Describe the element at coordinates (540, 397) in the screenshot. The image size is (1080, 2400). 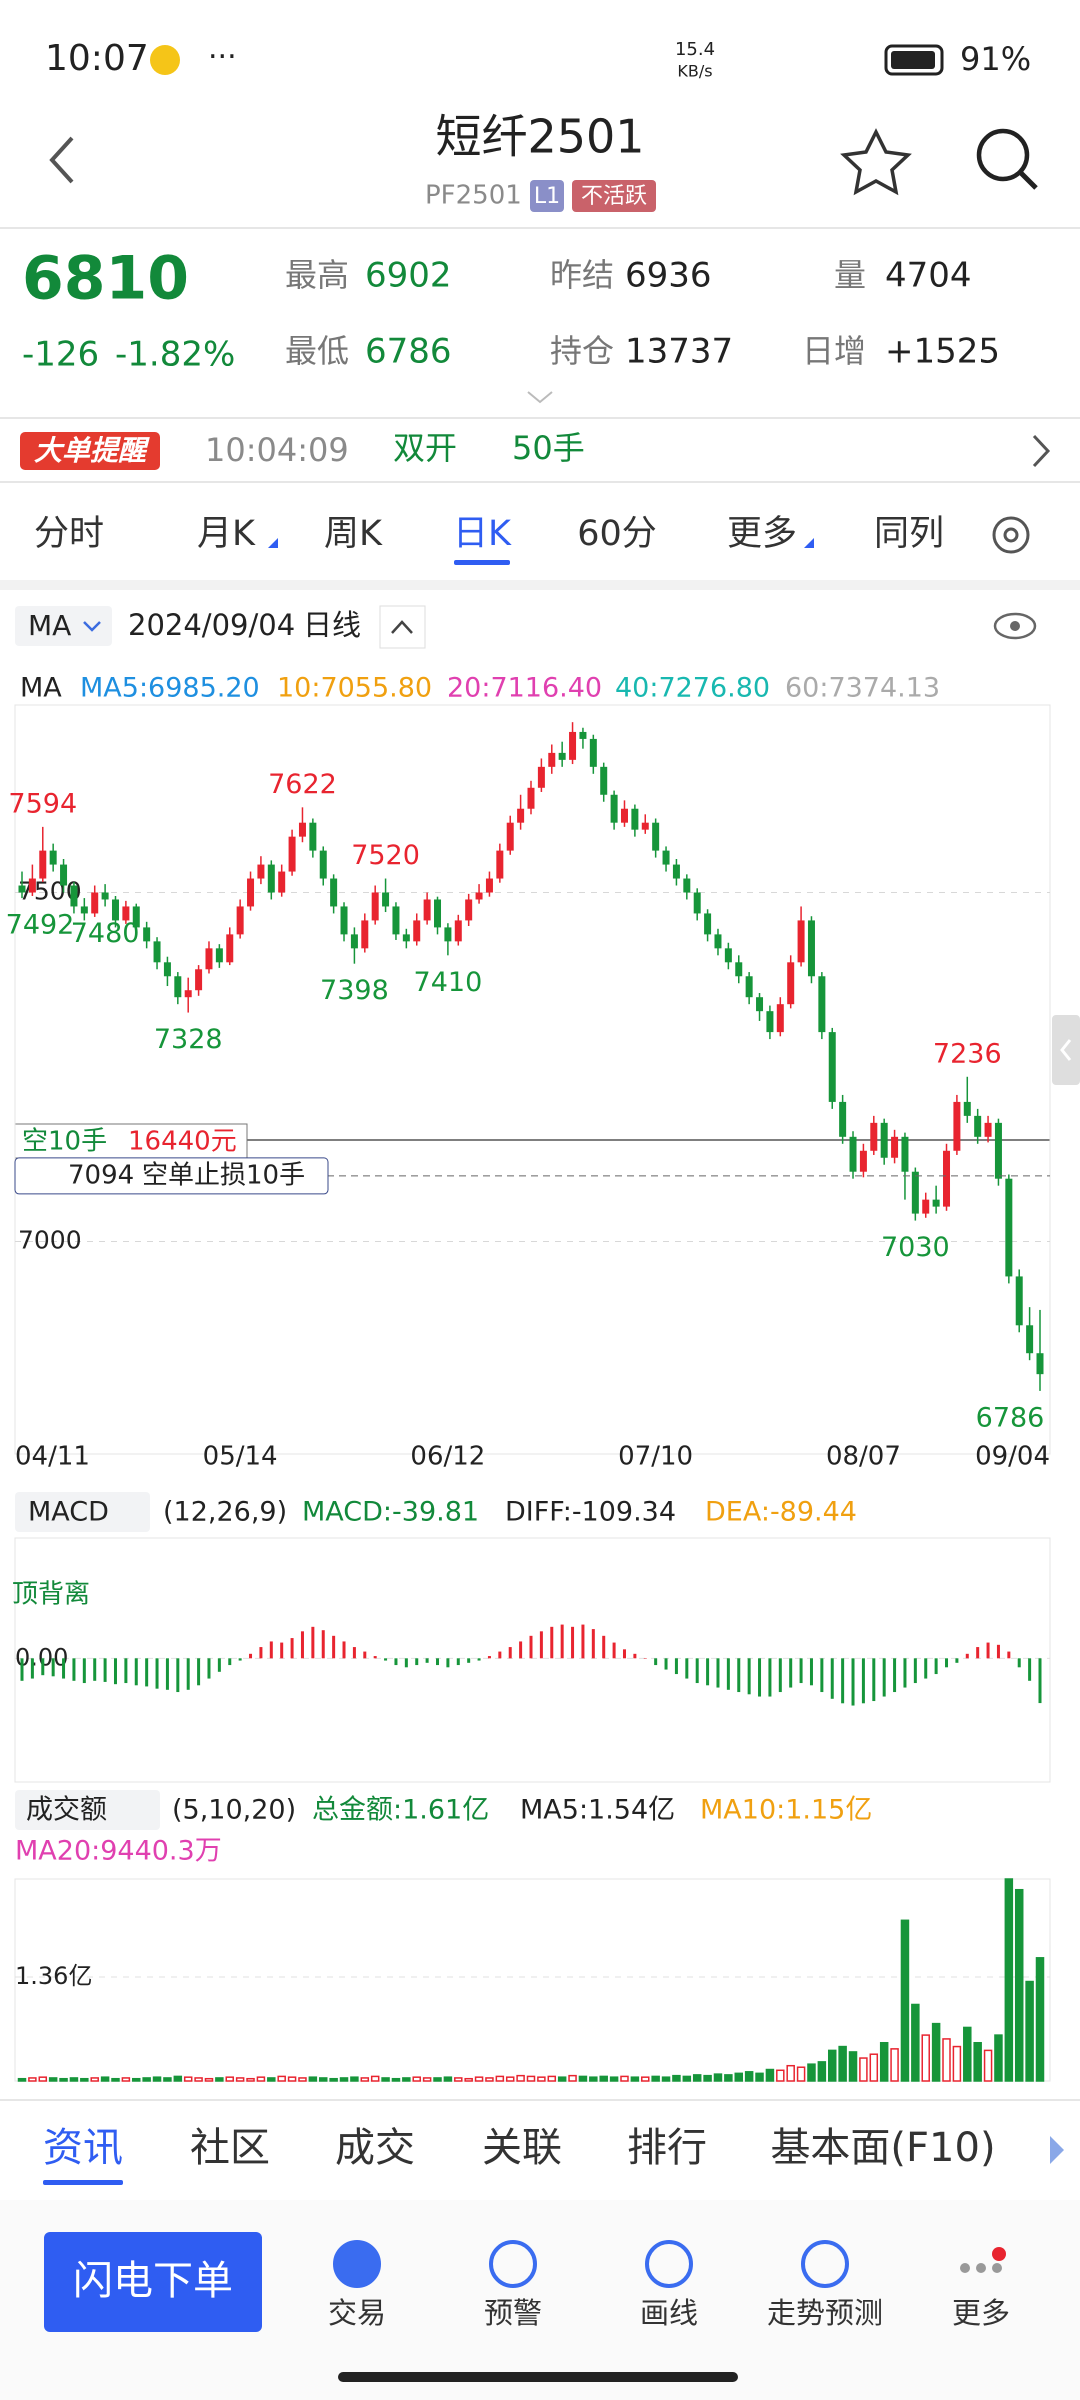
I see `expand-arrow` at that location.